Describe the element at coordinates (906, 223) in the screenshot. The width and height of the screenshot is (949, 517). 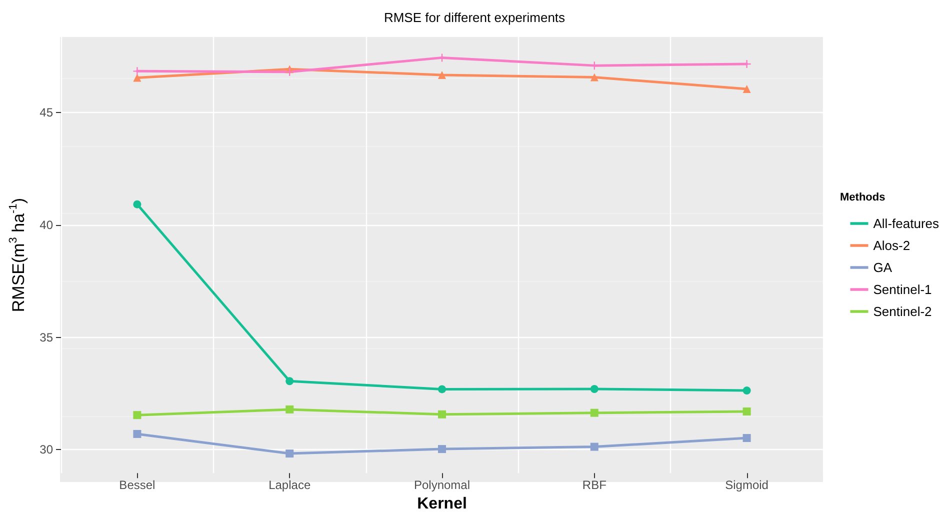
I see `legend-label: All-features` at that location.